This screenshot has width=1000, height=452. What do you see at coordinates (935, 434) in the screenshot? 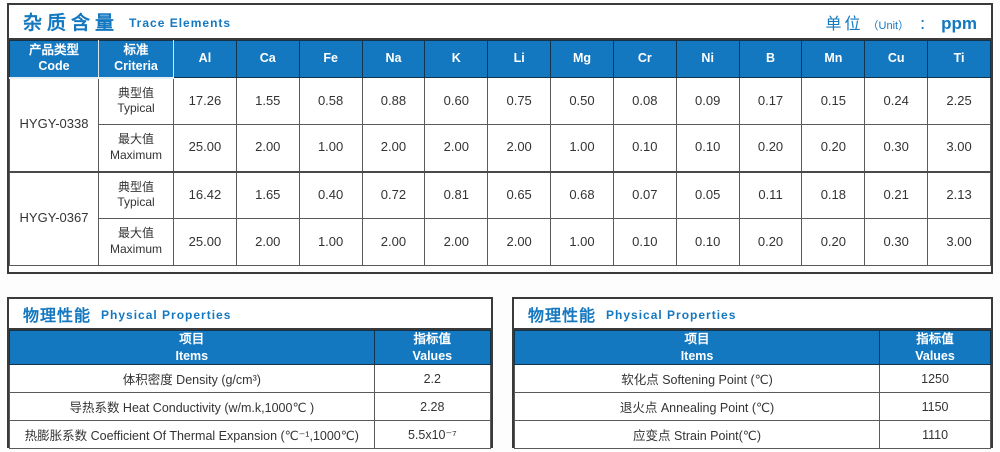
I see `value-cell: 1110` at bounding box center [935, 434].